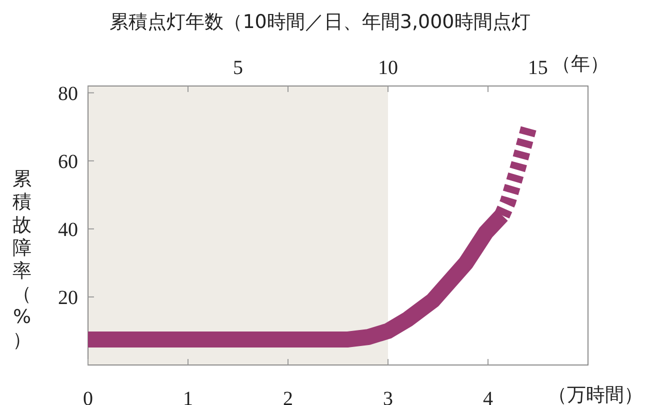 This screenshot has height=405, width=655. What do you see at coordinates (237, 68) in the screenshot?
I see `x2-tick-label: 5` at bounding box center [237, 68].